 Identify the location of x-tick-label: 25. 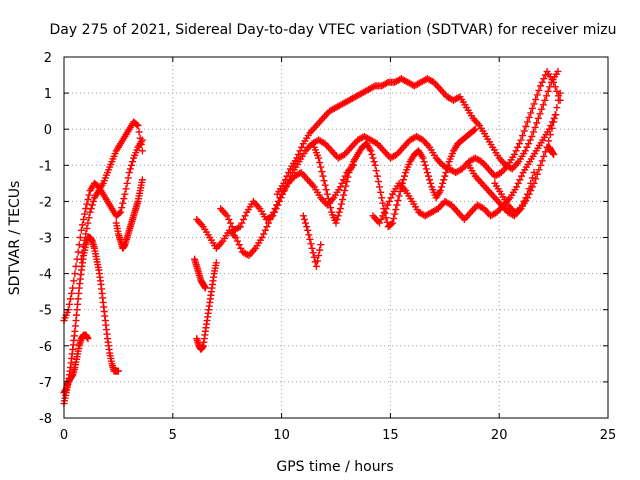
(608, 435).